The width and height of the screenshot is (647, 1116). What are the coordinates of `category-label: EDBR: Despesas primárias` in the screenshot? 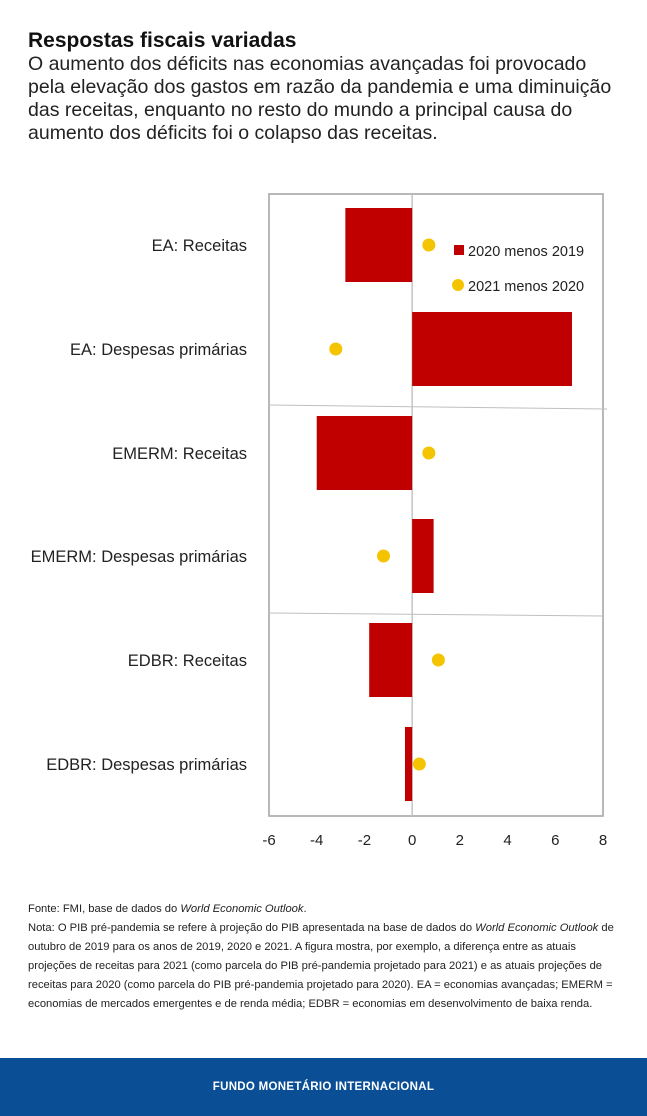 It's located at (146, 765).